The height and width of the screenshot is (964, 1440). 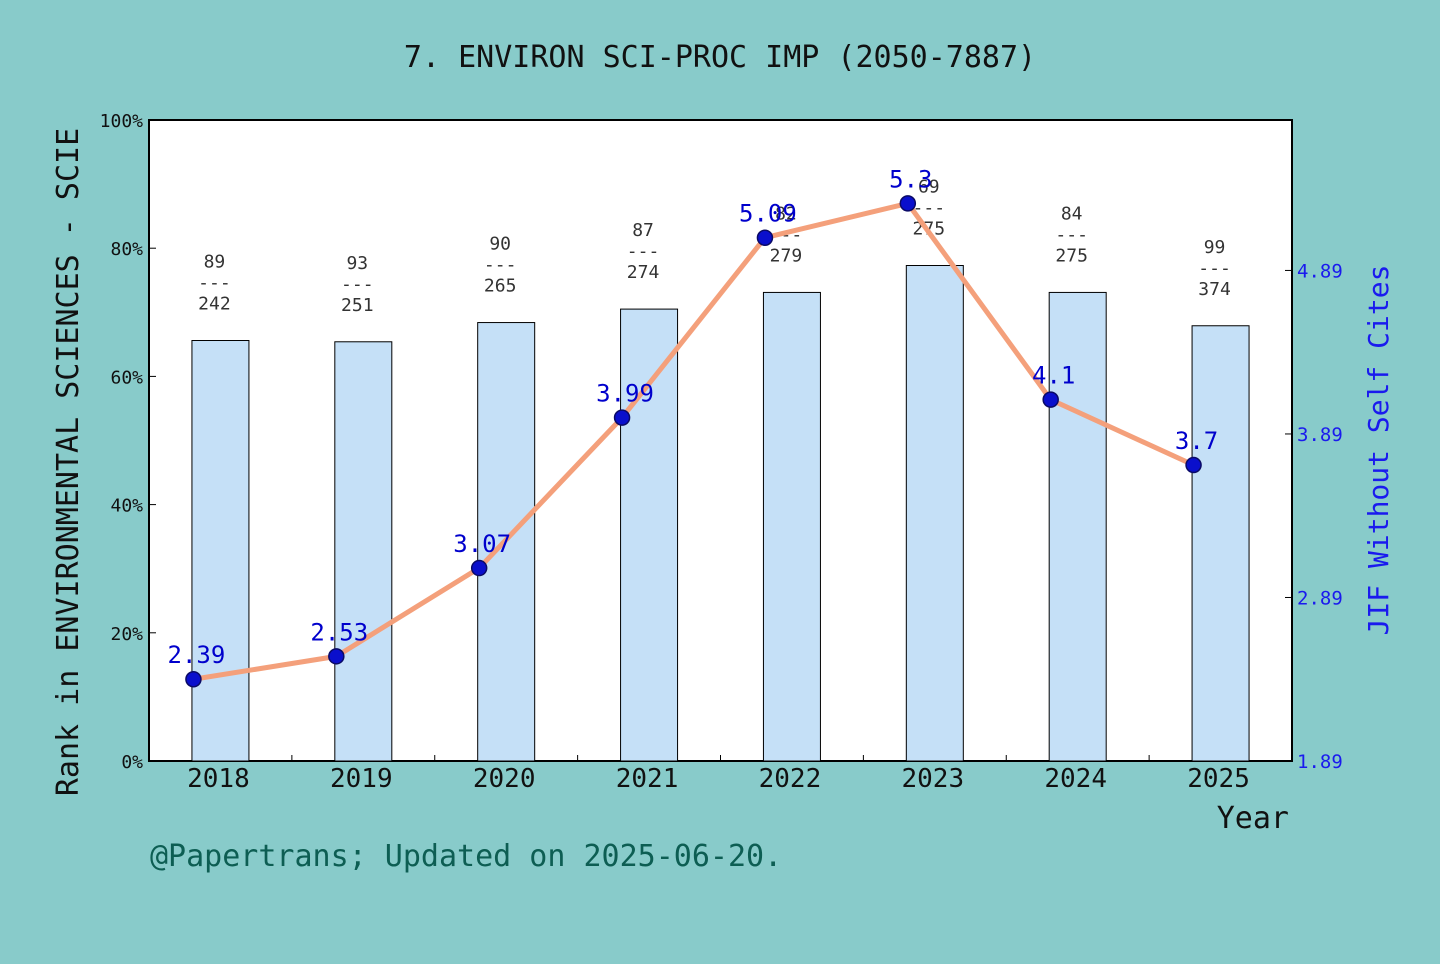 What do you see at coordinates (1253, 818) in the screenshot?
I see `x-axis-label: Year` at bounding box center [1253, 818].